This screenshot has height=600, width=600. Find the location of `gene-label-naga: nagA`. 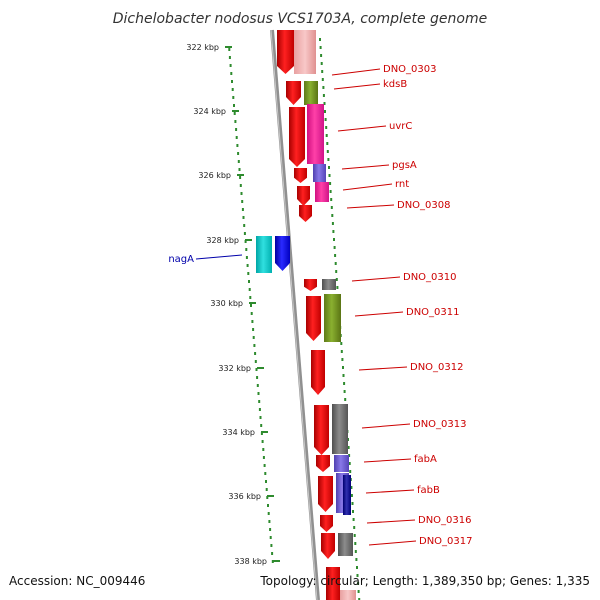

gene-label-naga: nagA is located at coordinates (181, 259).